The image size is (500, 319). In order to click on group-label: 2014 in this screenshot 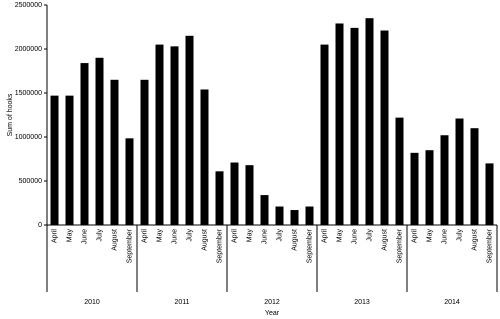, I will do `click(452, 302)`.